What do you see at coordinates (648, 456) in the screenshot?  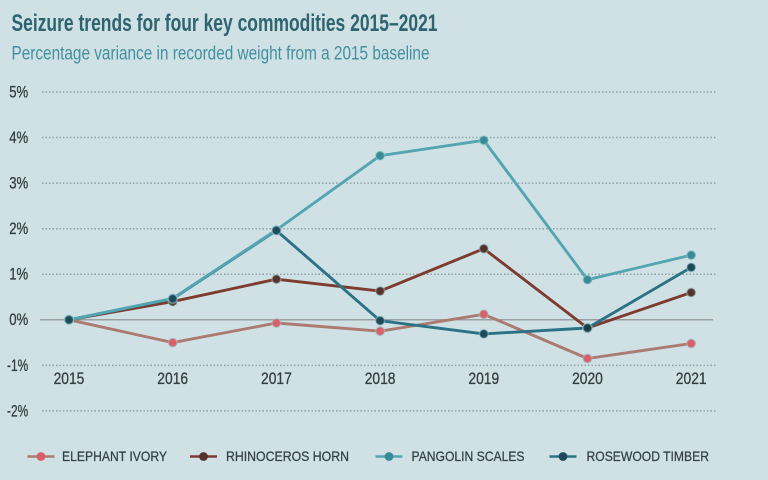 I see `svg-text: ROSEWOOD TIMBER` at bounding box center [648, 456].